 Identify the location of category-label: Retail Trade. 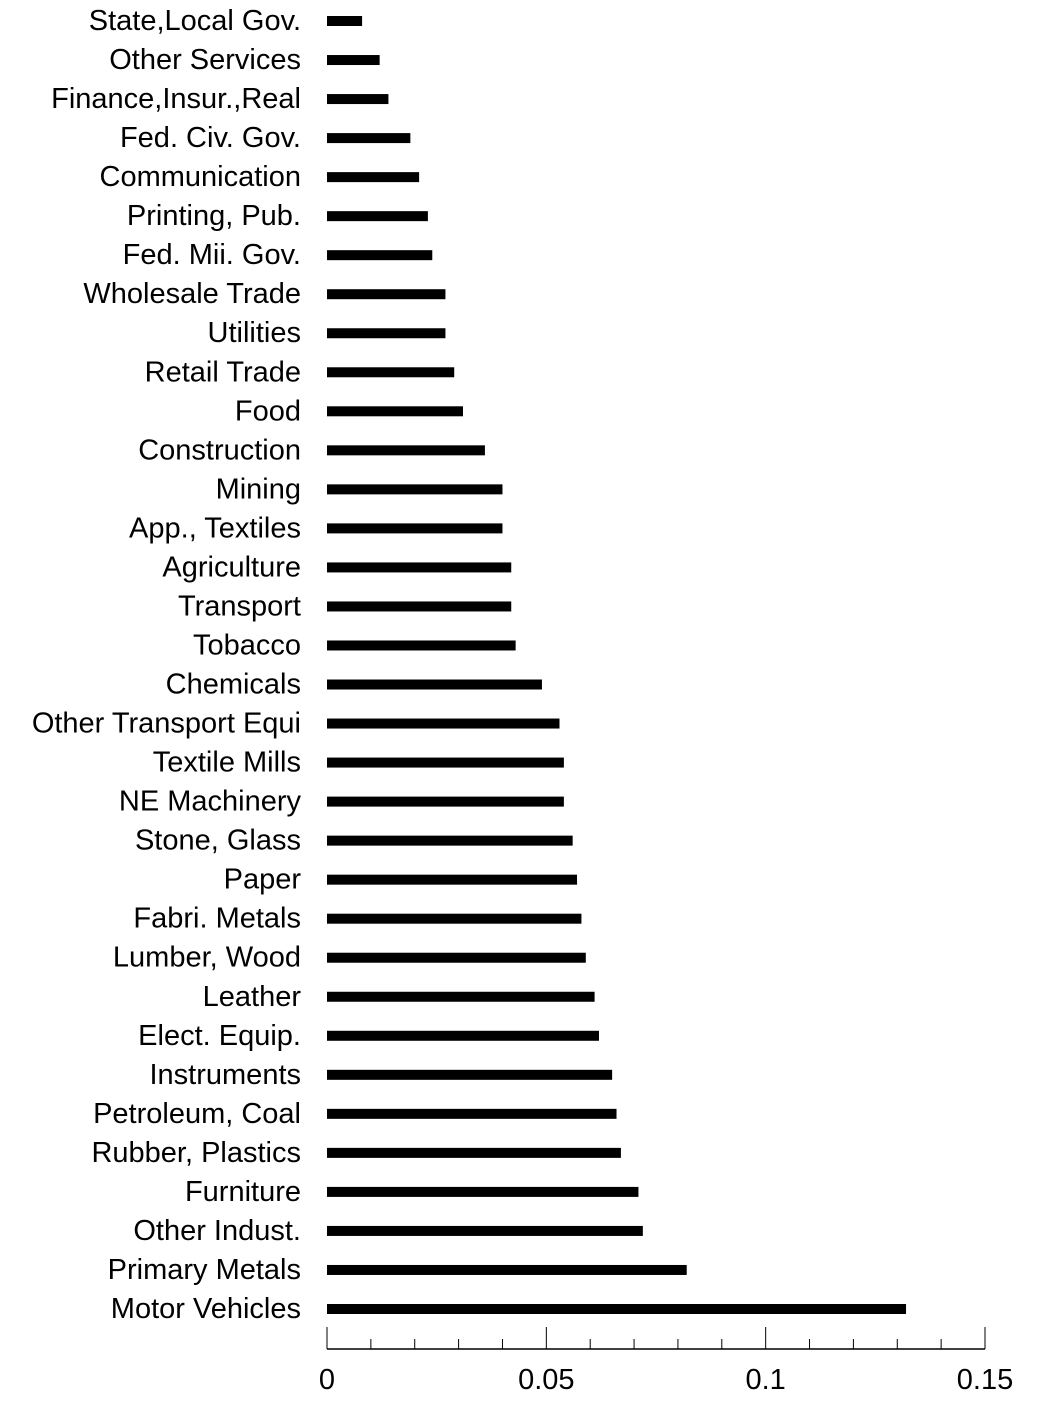
(223, 372).